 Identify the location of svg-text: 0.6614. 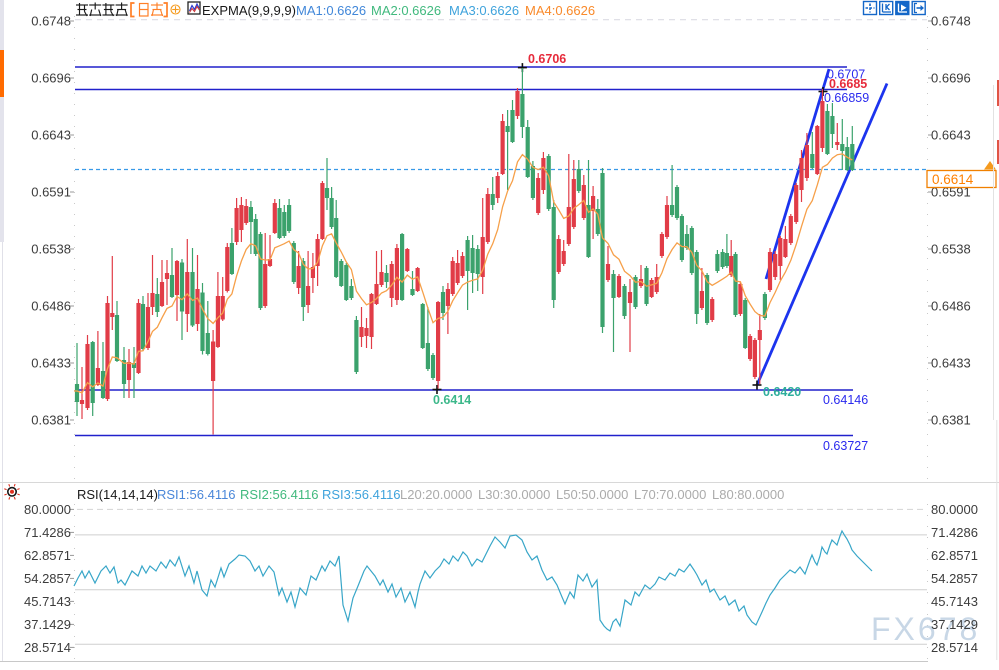
(953, 179).